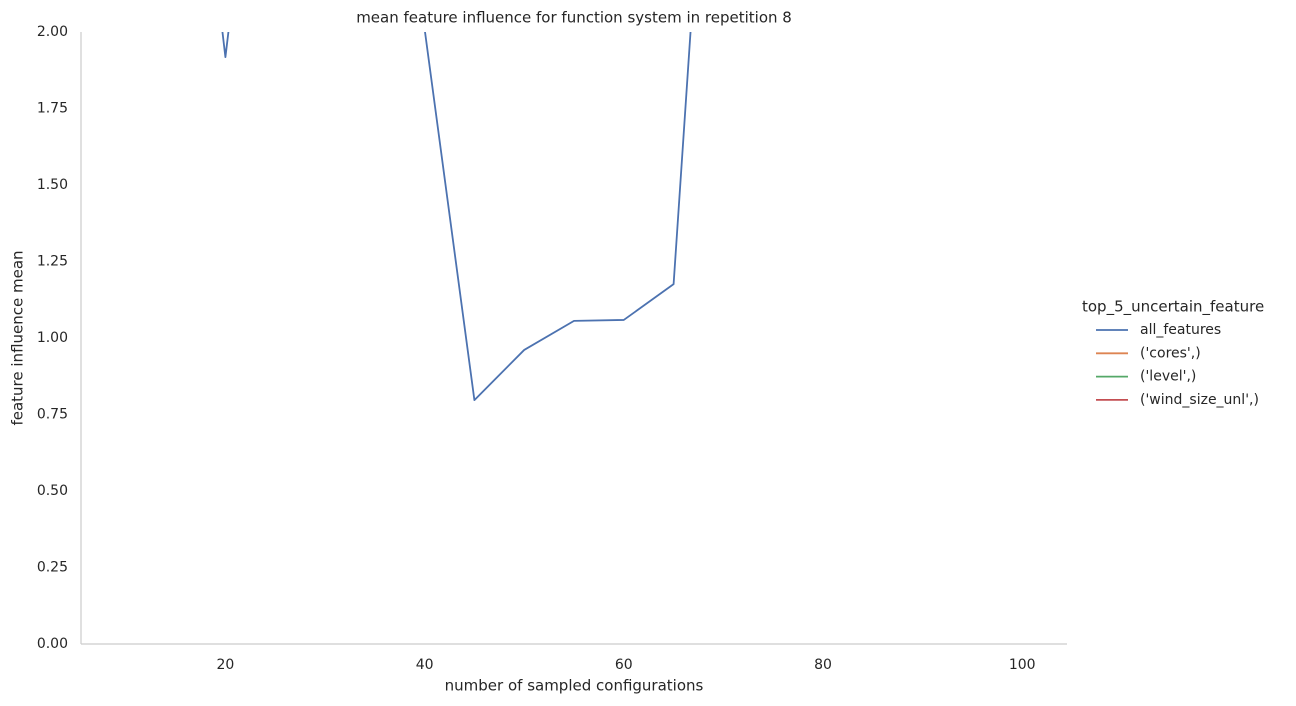 The height and width of the screenshot is (706, 1296). I want to click on x-tick-label: 60, so click(624, 665).